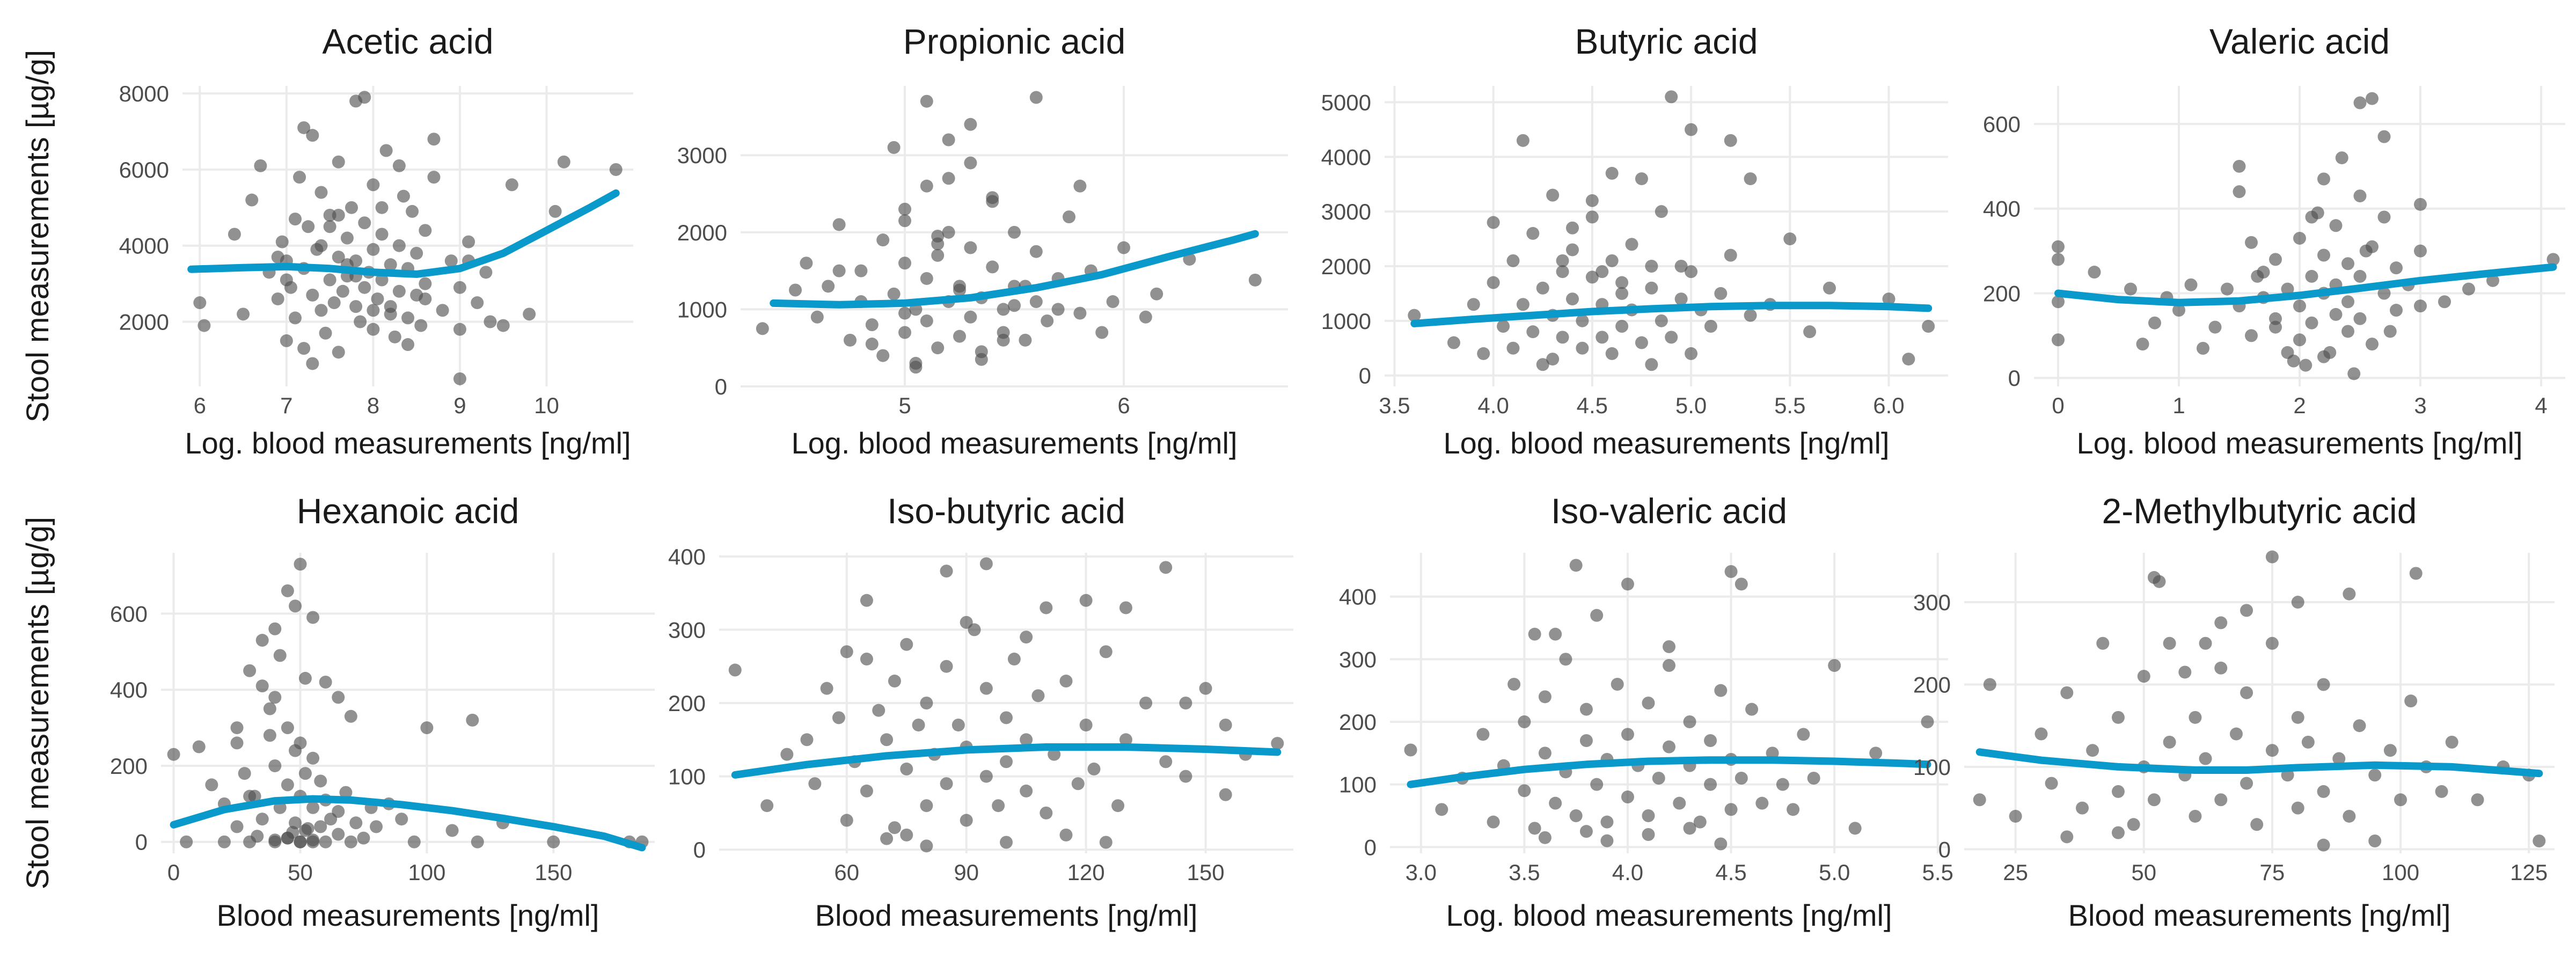 The height and width of the screenshot is (966, 2576). What do you see at coordinates (408, 511) in the screenshot?
I see `panel-title: Hexanoic acid` at bounding box center [408, 511].